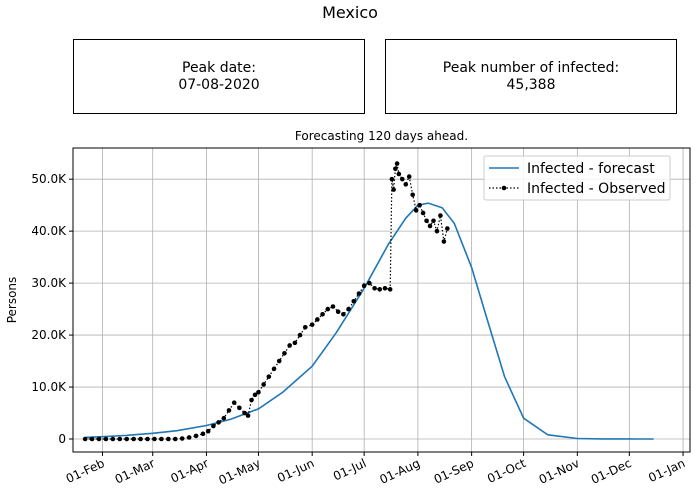 The width and height of the screenshot is (700, 500). What do you see at coordinates (506, 471) in the screenshot?
I see `x-tick-label: 01-Oct` at bounding box center [506, 471].